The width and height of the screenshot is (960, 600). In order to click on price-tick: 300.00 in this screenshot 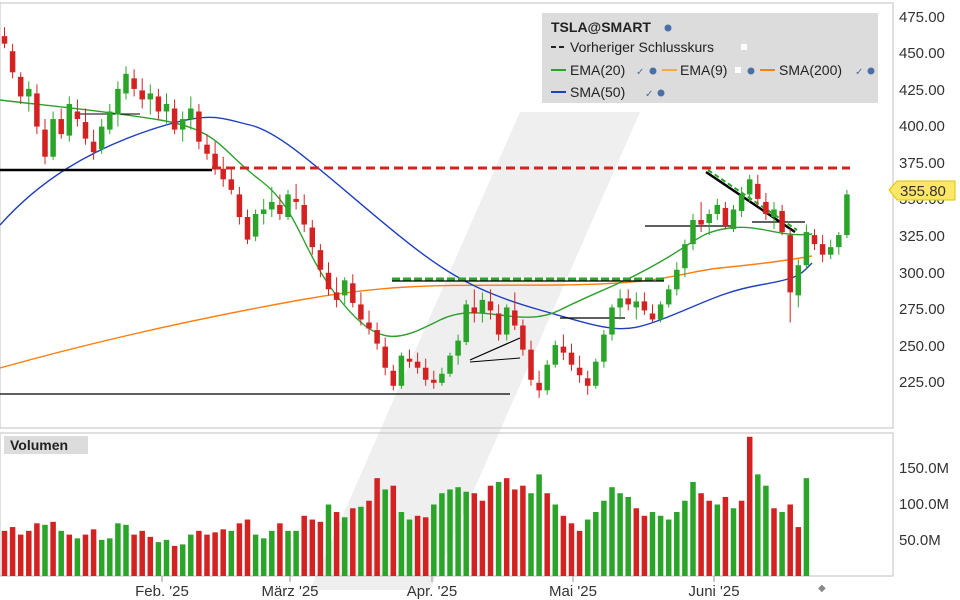, I will do `click(922, 273)`.